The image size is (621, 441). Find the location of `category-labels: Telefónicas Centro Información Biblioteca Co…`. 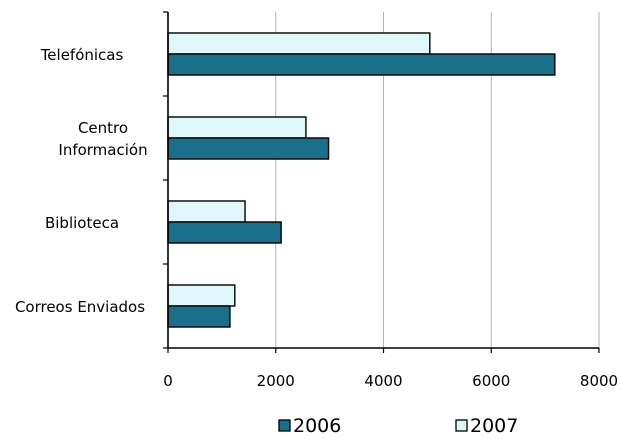

category-labels: Telefónicas Centro Información Biblioteca Co… is located at coordinates (81, 181).